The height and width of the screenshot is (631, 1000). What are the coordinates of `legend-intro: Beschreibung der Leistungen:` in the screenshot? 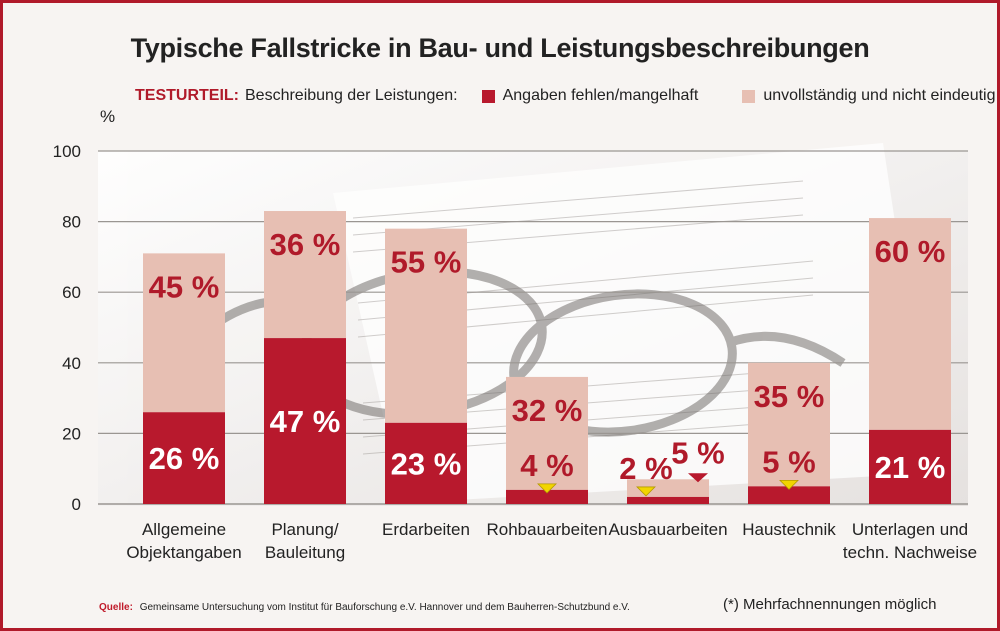 It's located at (351, 95).